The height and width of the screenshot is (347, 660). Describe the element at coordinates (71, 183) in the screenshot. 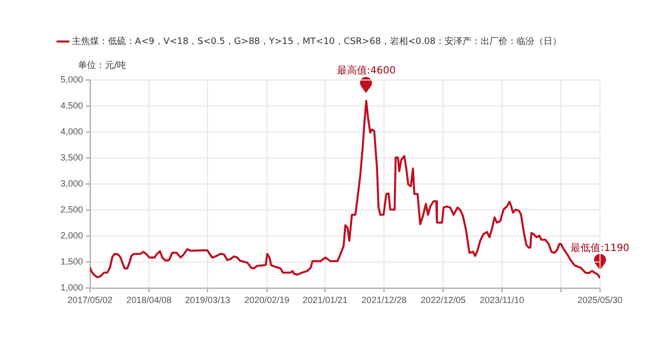

I see `y-tick-label: 3,000` at that location.